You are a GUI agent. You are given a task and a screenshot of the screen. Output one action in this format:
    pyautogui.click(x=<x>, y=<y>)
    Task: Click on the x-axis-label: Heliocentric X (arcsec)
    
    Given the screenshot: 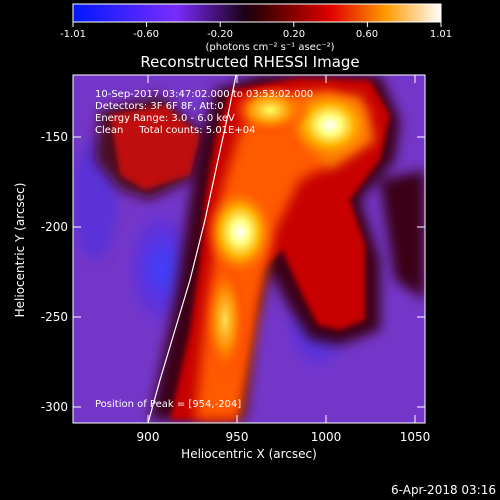 What is the action you would take?
    pyautogui.click(x=249, y=454)
    